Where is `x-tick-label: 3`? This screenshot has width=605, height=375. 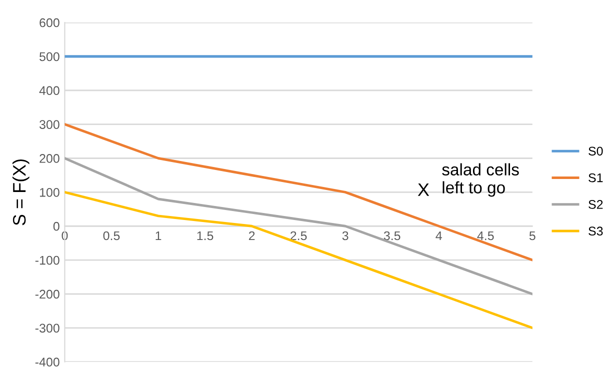
x-tick-label: 3 is located at coordinates (345, 235).